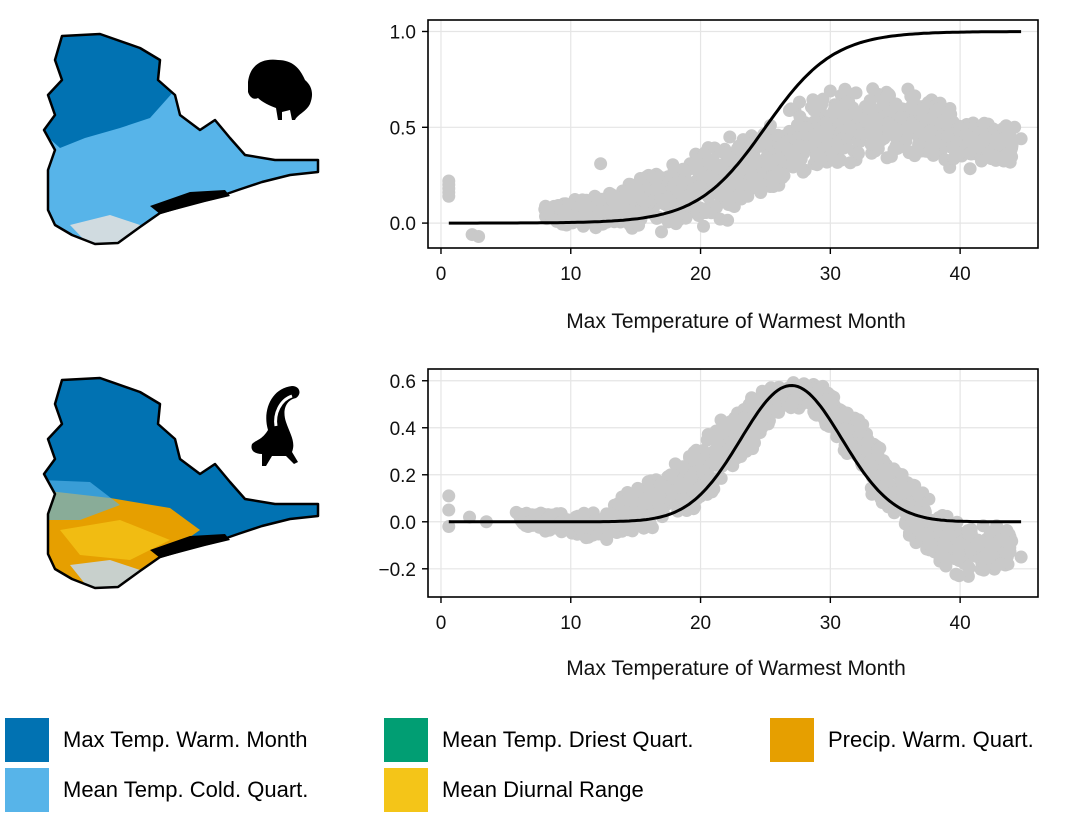  I want to click on fitted-curve, so click(735, 127).